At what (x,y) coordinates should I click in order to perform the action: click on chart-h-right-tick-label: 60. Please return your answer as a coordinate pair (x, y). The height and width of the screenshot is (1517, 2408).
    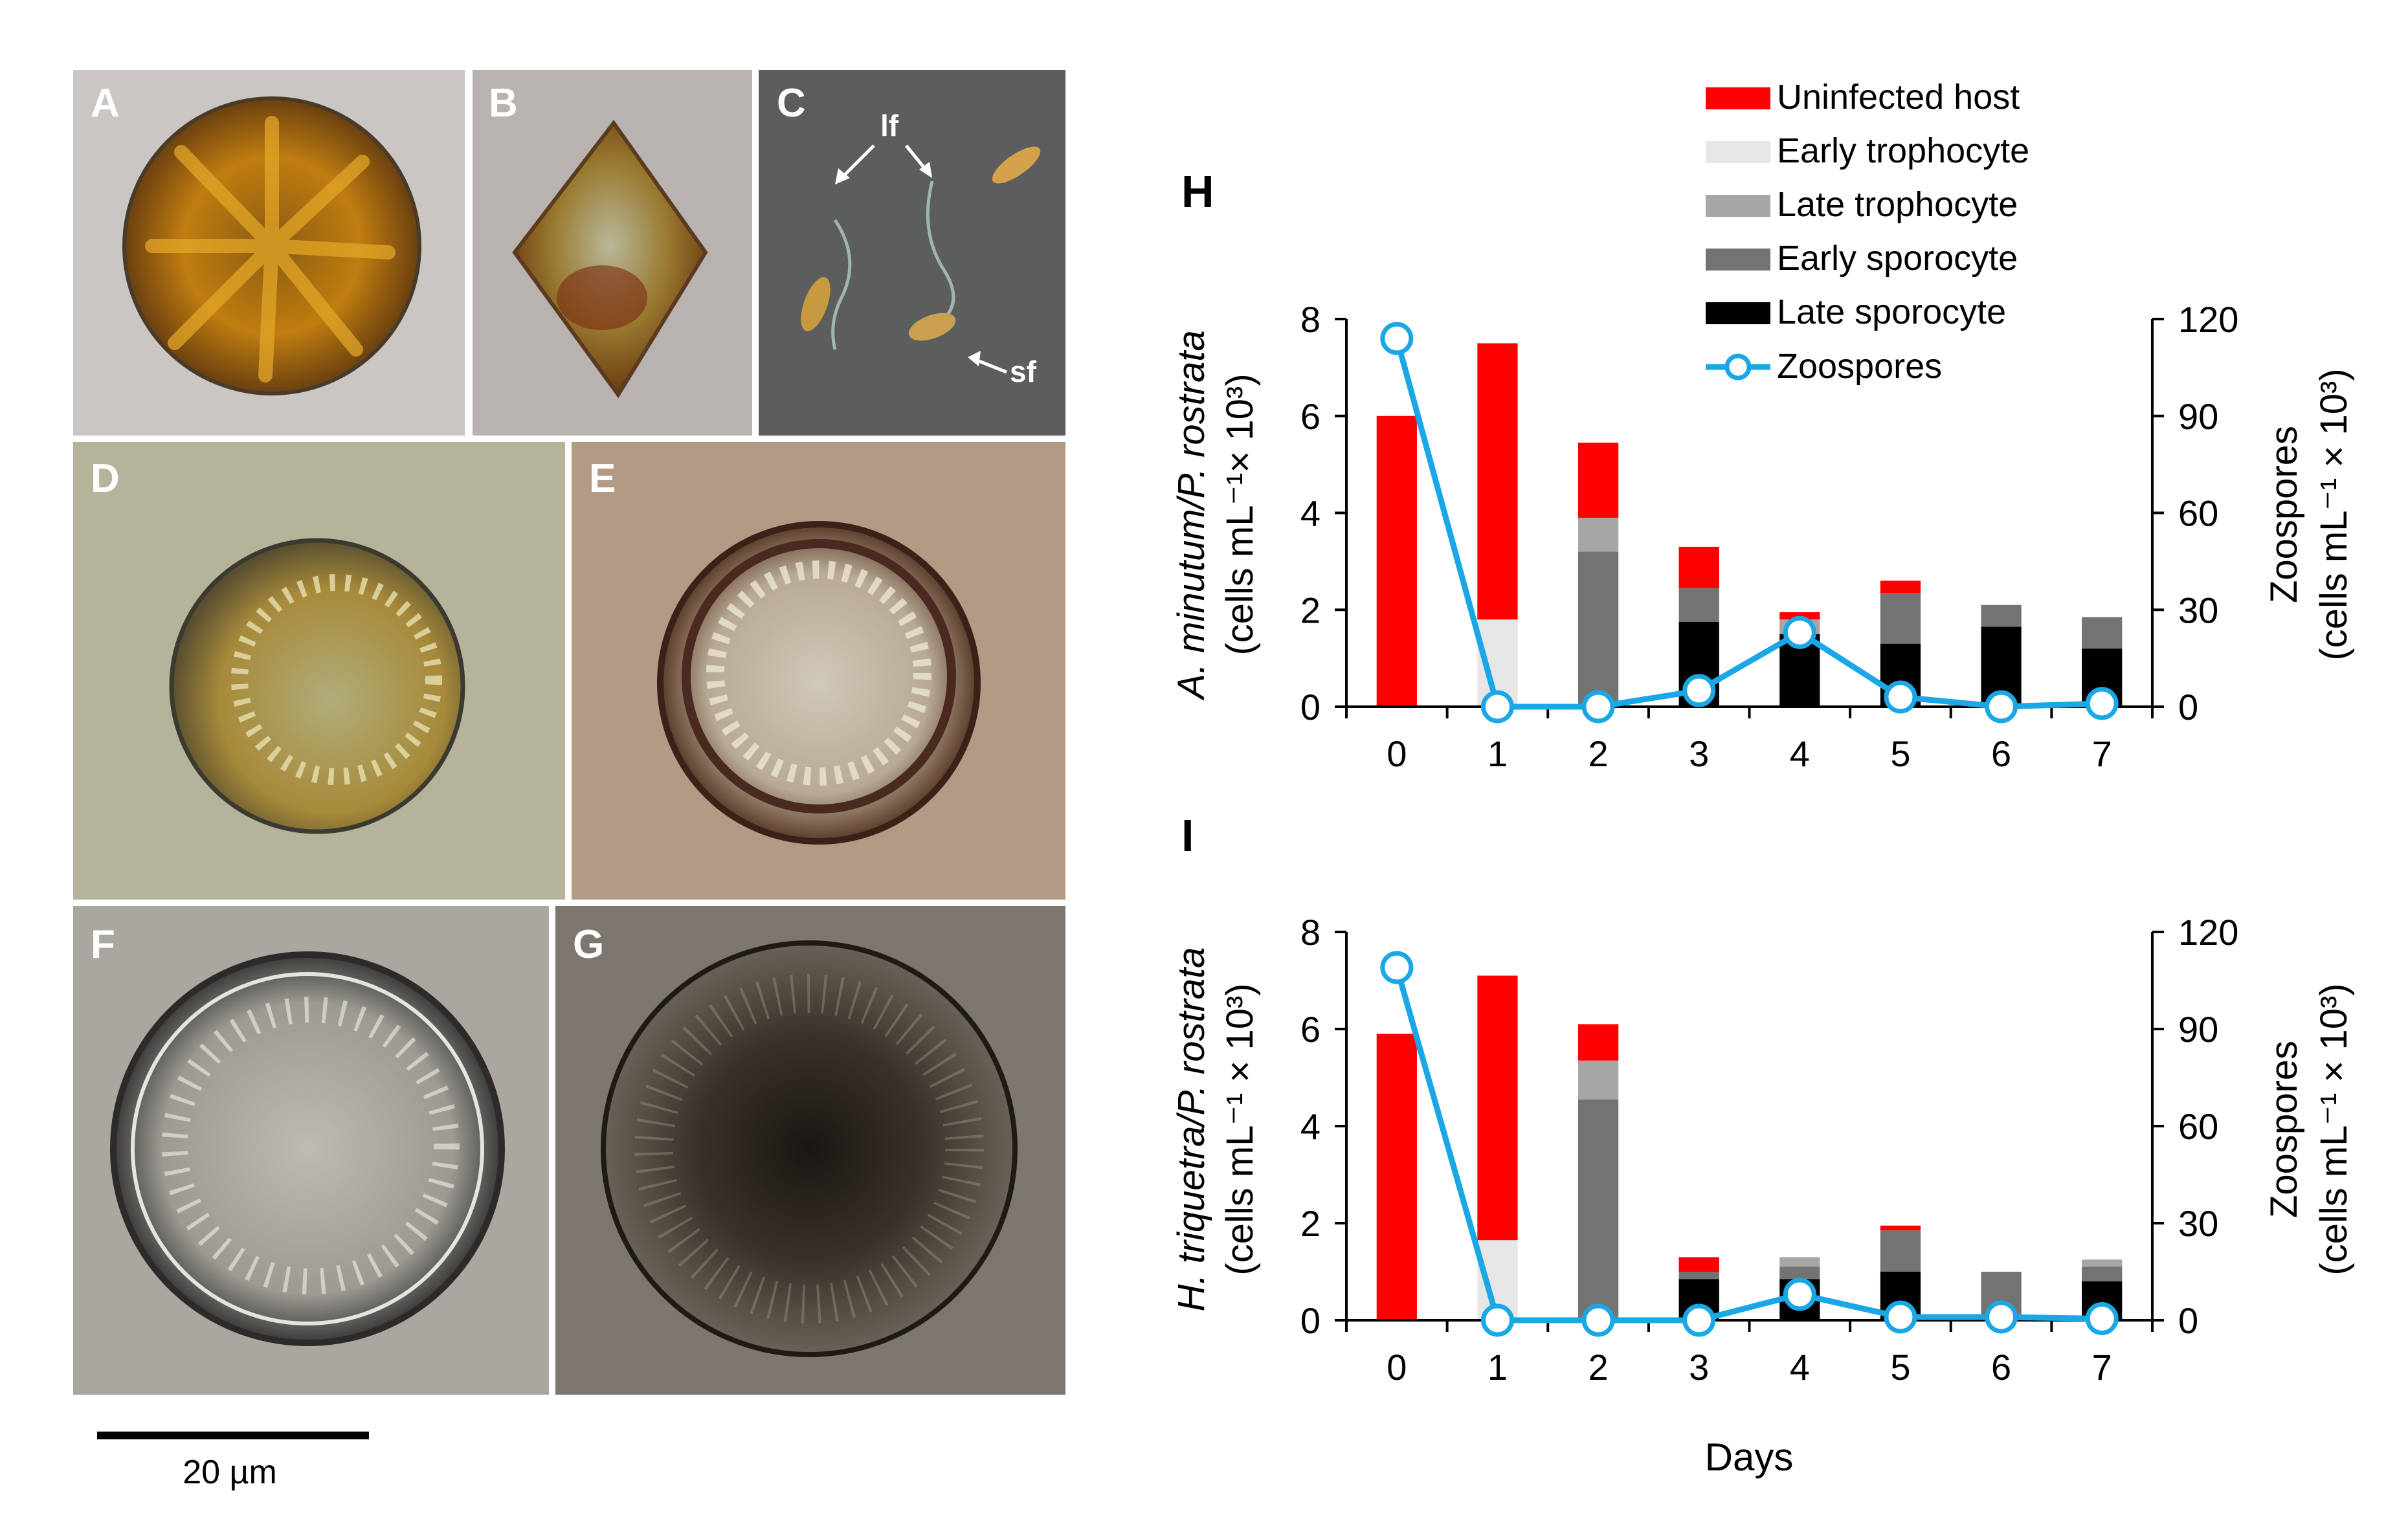
    Looking at the image, I should click on (2198, 513).